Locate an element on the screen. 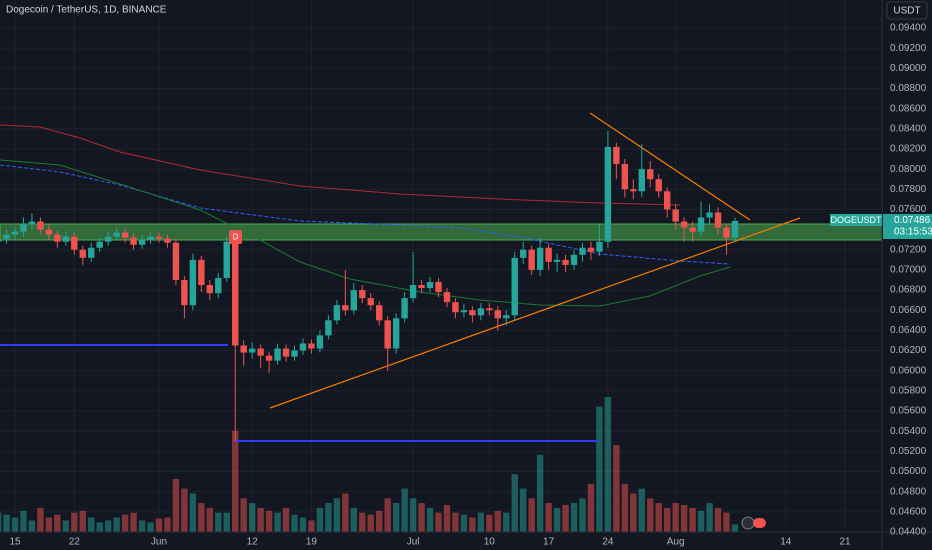 The width and height of the screenshot is (932, 550). y-tick-label: 0.09400 is located at coordinates (908, 28).